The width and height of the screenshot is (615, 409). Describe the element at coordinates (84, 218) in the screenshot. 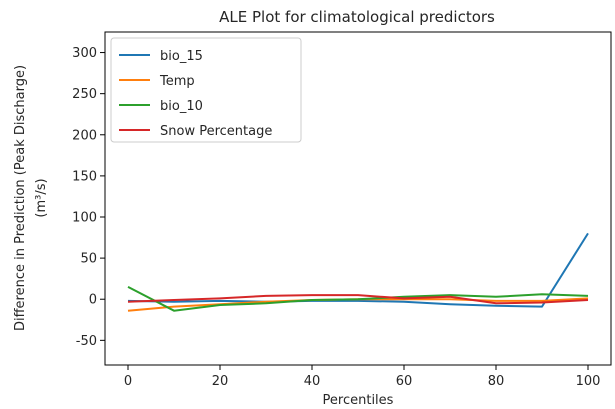

I see `y-tick-label: 100` at that location.